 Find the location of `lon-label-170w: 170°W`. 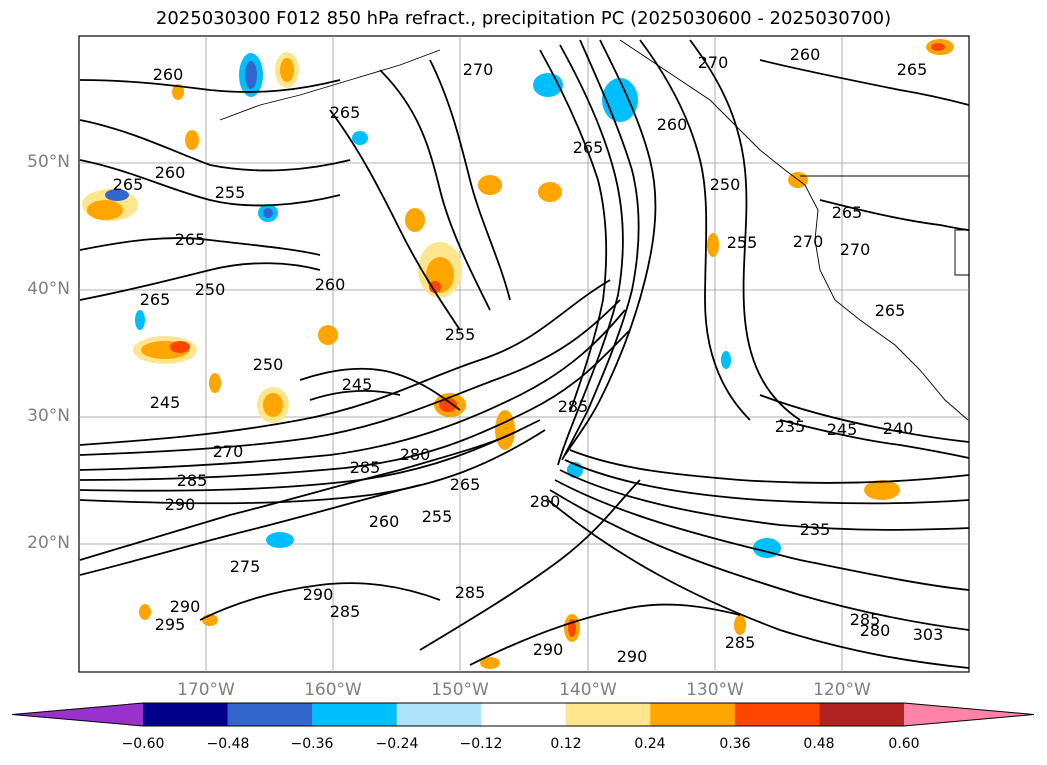

lon-label-170w: 170°W is located at coordinates (206, 690).